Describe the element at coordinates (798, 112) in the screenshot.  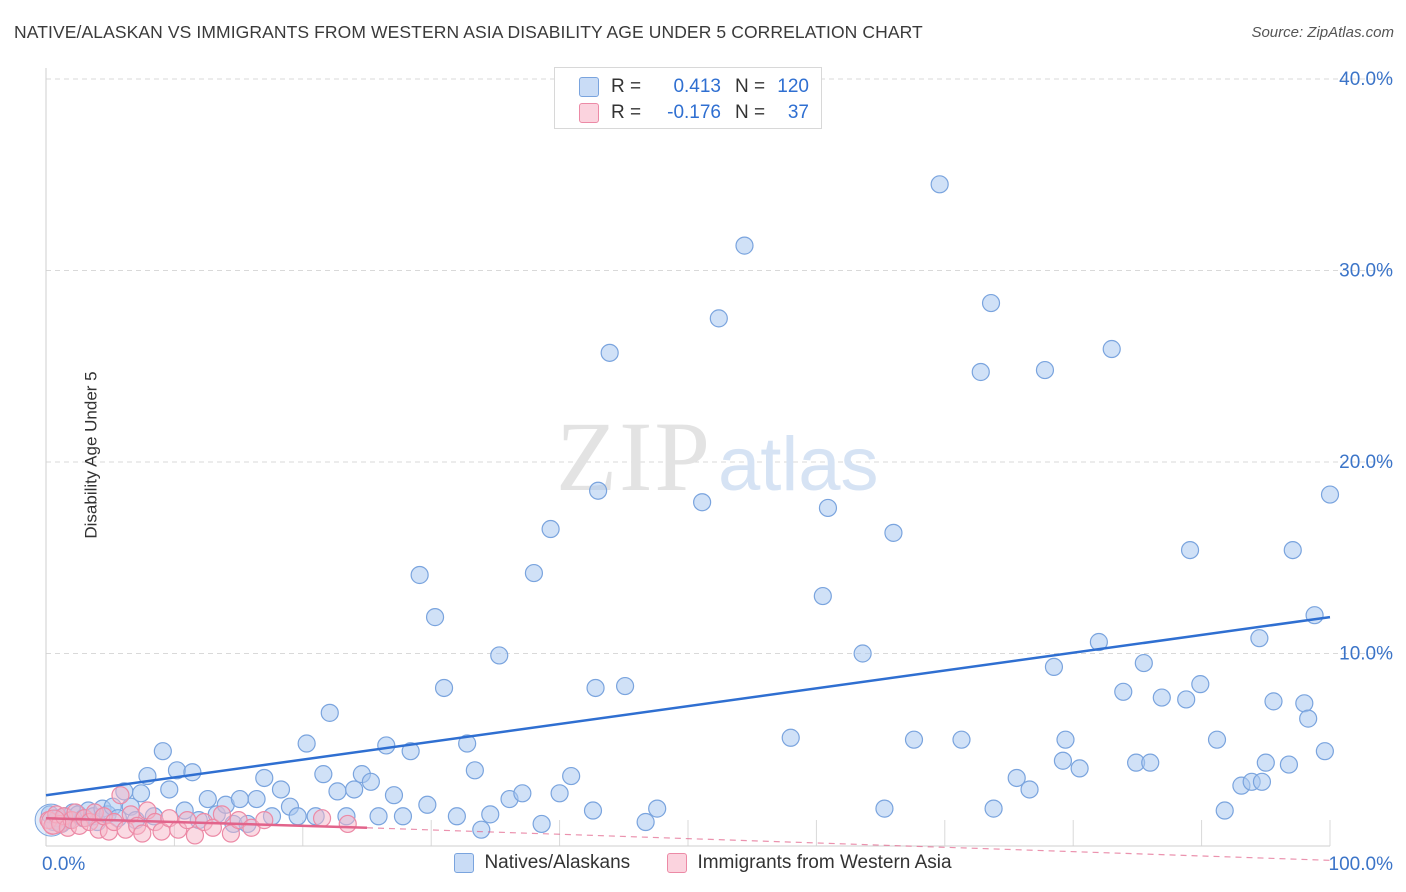
I see `legend-n-value: 37` at that location.